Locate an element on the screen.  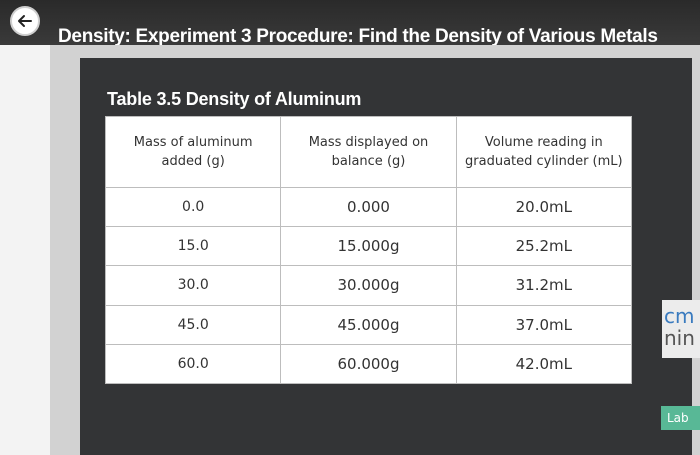
cell-mass-added: 60.0 is located at coordinates (193, 364).